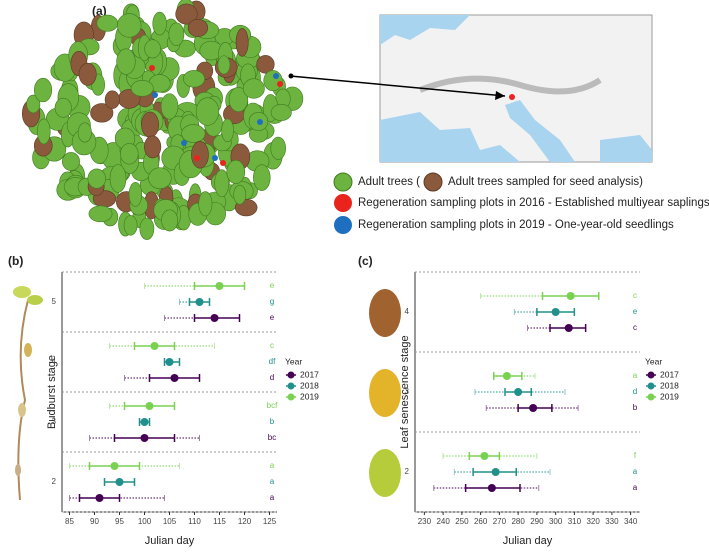 This screenshot has height=552, width=709. I want to click on x-tick-label: 125, so click(270, 521).